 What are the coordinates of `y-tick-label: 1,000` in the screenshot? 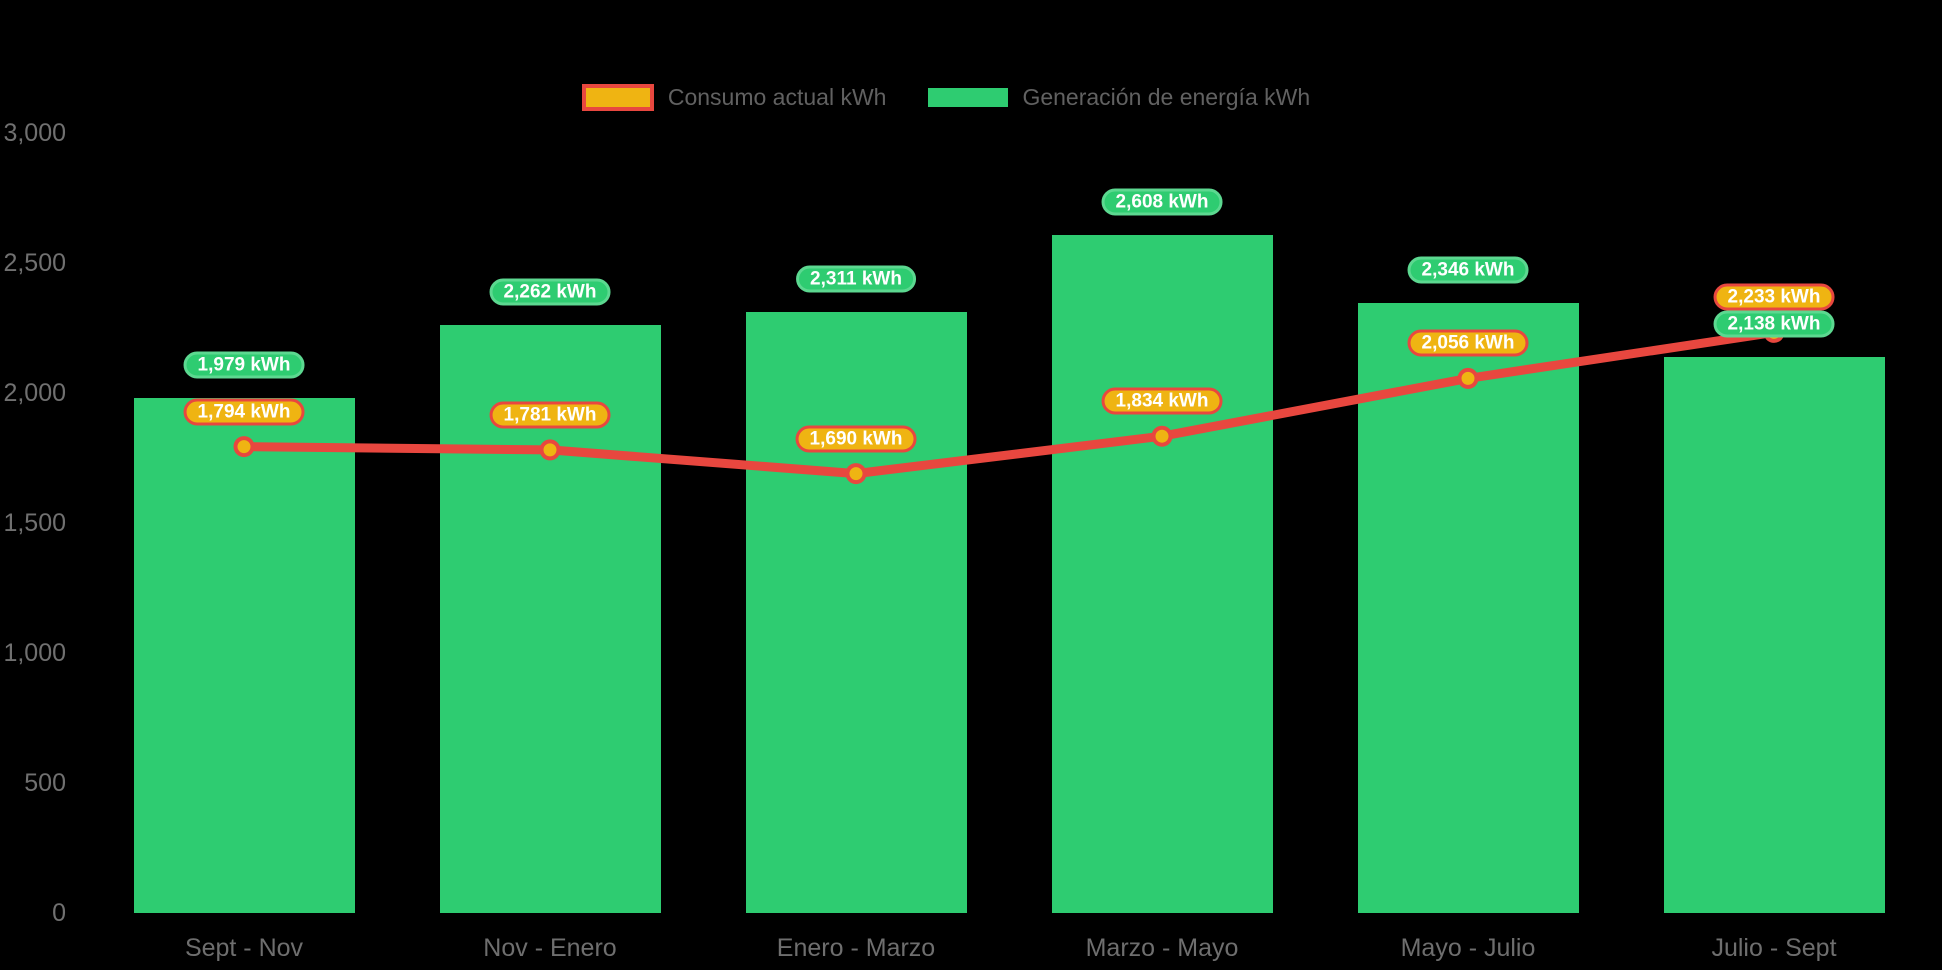 It's located at (34, 653).